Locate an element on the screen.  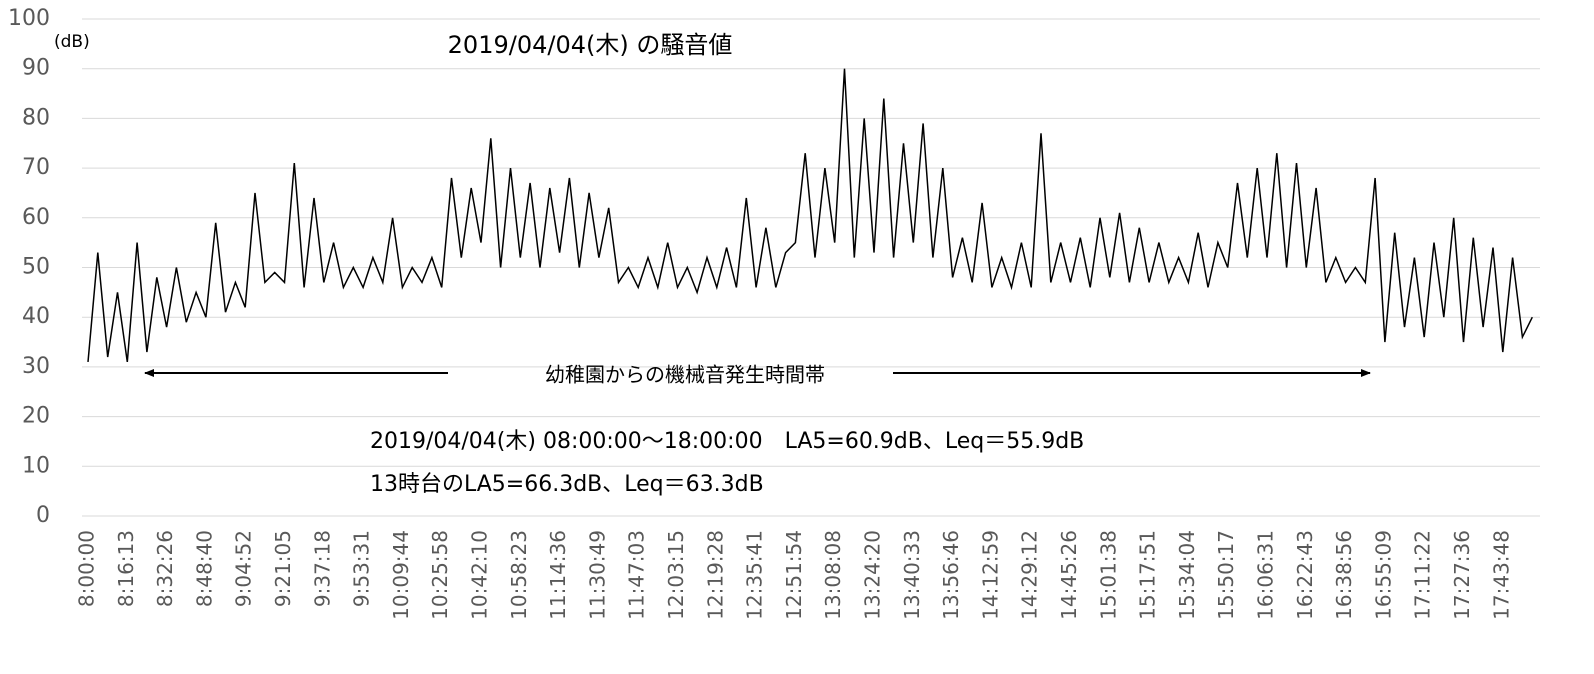
x-tick-label: 10:58:23 is located at coordinates (519, 575).